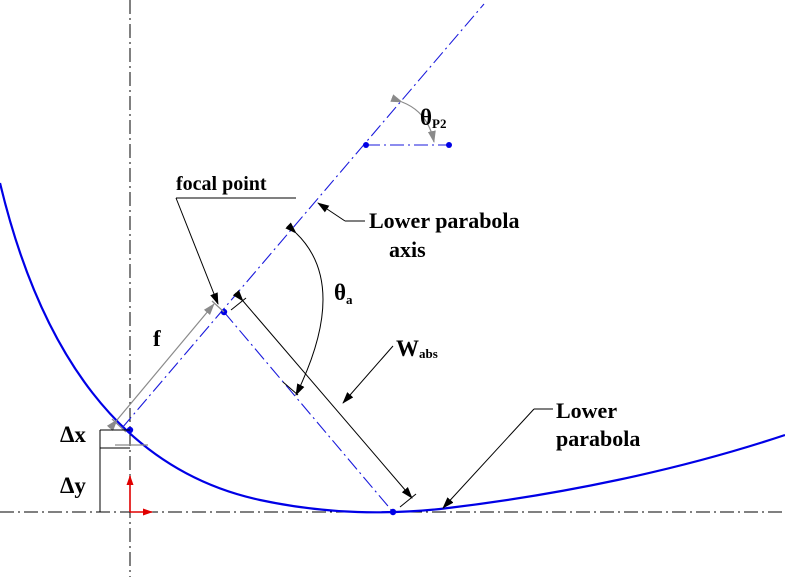 The height and width of the screenshot is (577, 785). I want to click on theta-a-arc, so click(304, 309).